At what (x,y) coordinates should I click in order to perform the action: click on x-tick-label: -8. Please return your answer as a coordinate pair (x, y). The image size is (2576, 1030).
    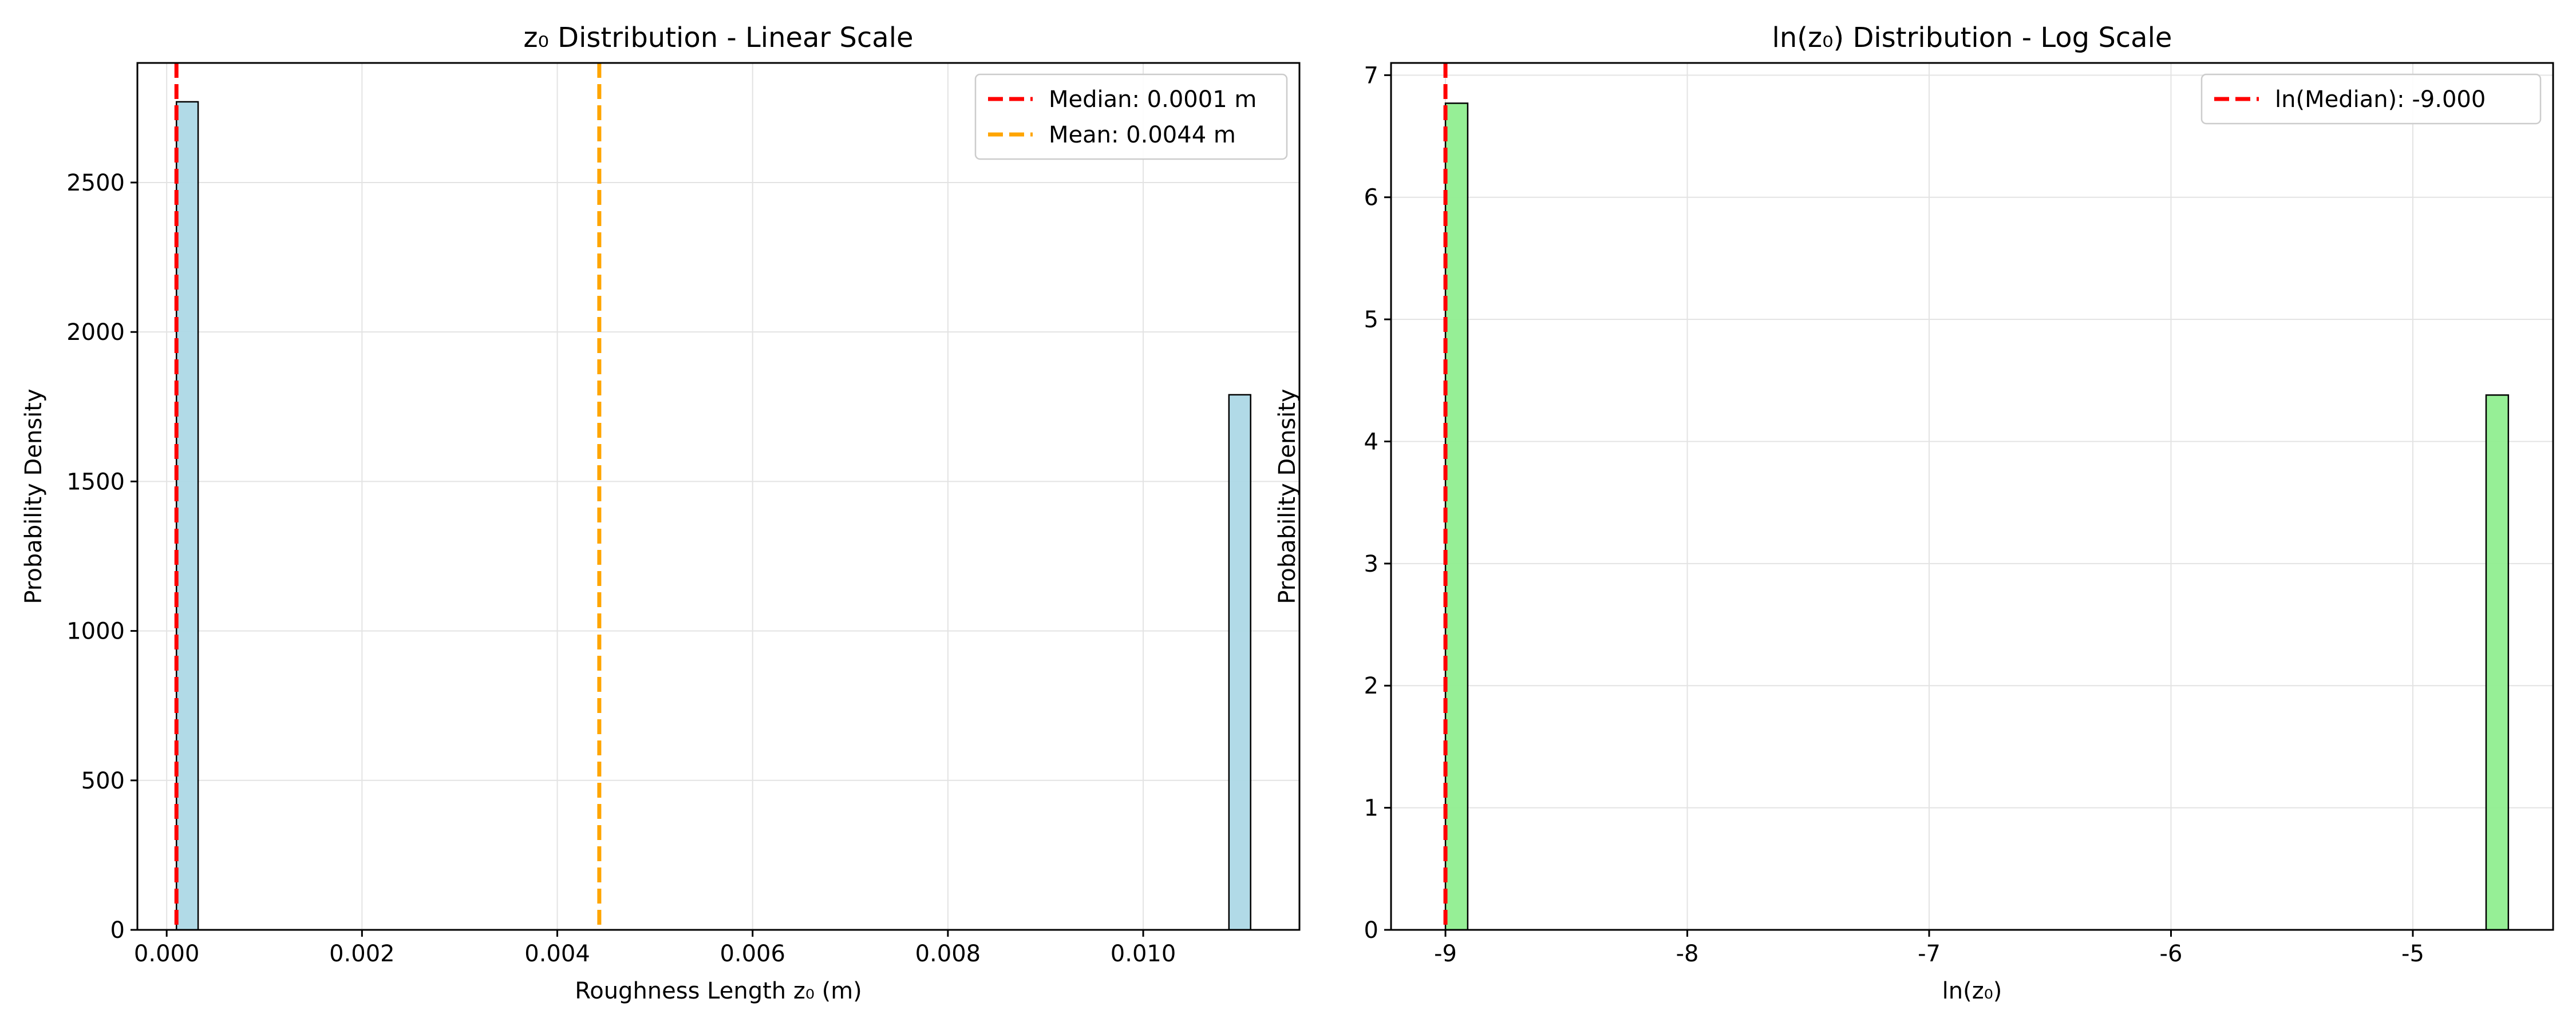
    Looking at the image, I should click on (1687, 954).